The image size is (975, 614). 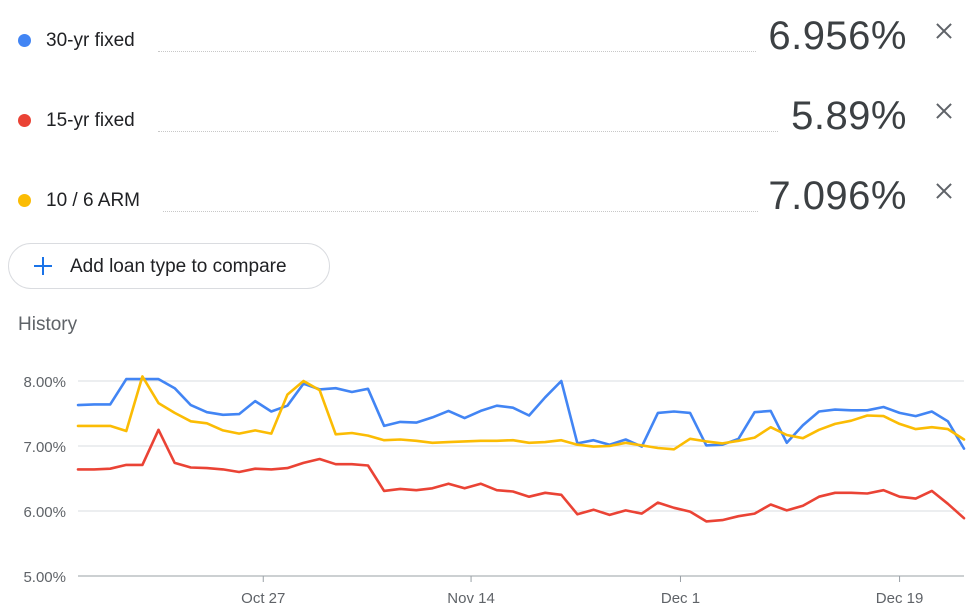 What do you see at coordinates (900, 598) in the screenshot?
I see `x-tick-label: Dec 19` at bounding box center [900, 598].